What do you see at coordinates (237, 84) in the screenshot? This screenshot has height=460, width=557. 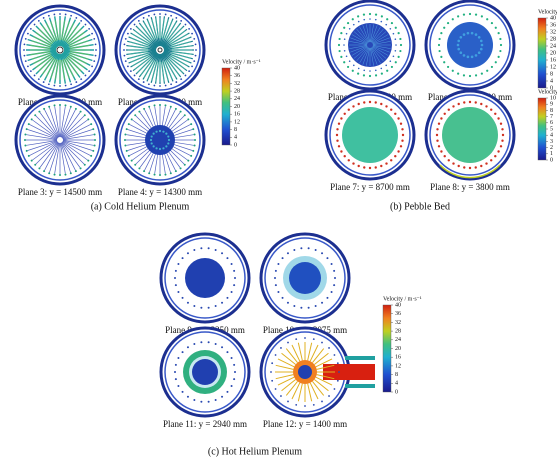 I see `colorbar-tick-label: 32` at bounding box center [237, 84].